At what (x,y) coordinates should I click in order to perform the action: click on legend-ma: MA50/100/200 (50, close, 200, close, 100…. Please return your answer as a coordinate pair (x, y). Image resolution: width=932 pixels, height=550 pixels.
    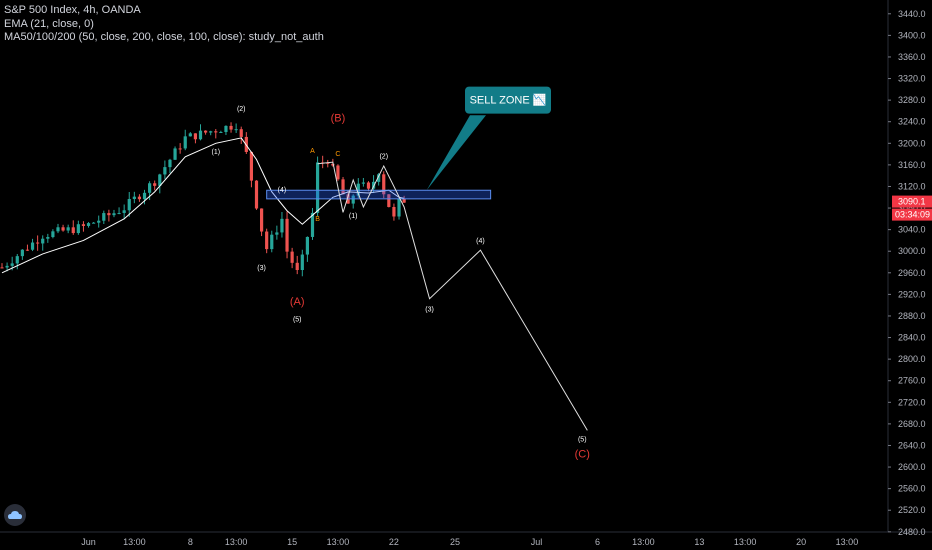
    Looking at the image, I should click on (164, 37).